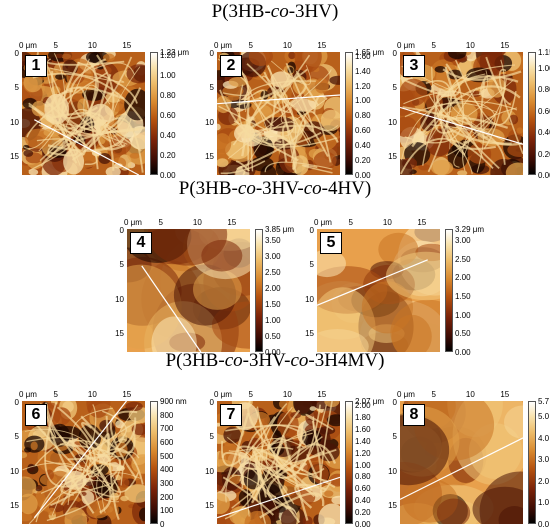 Image resolution: width=550 pixels, height=529 pixels. What do you see at coordinates (544, 417) in the screenshot?
I see `color-scale-tick-label: 5.0` at bounding box center [544, 417].